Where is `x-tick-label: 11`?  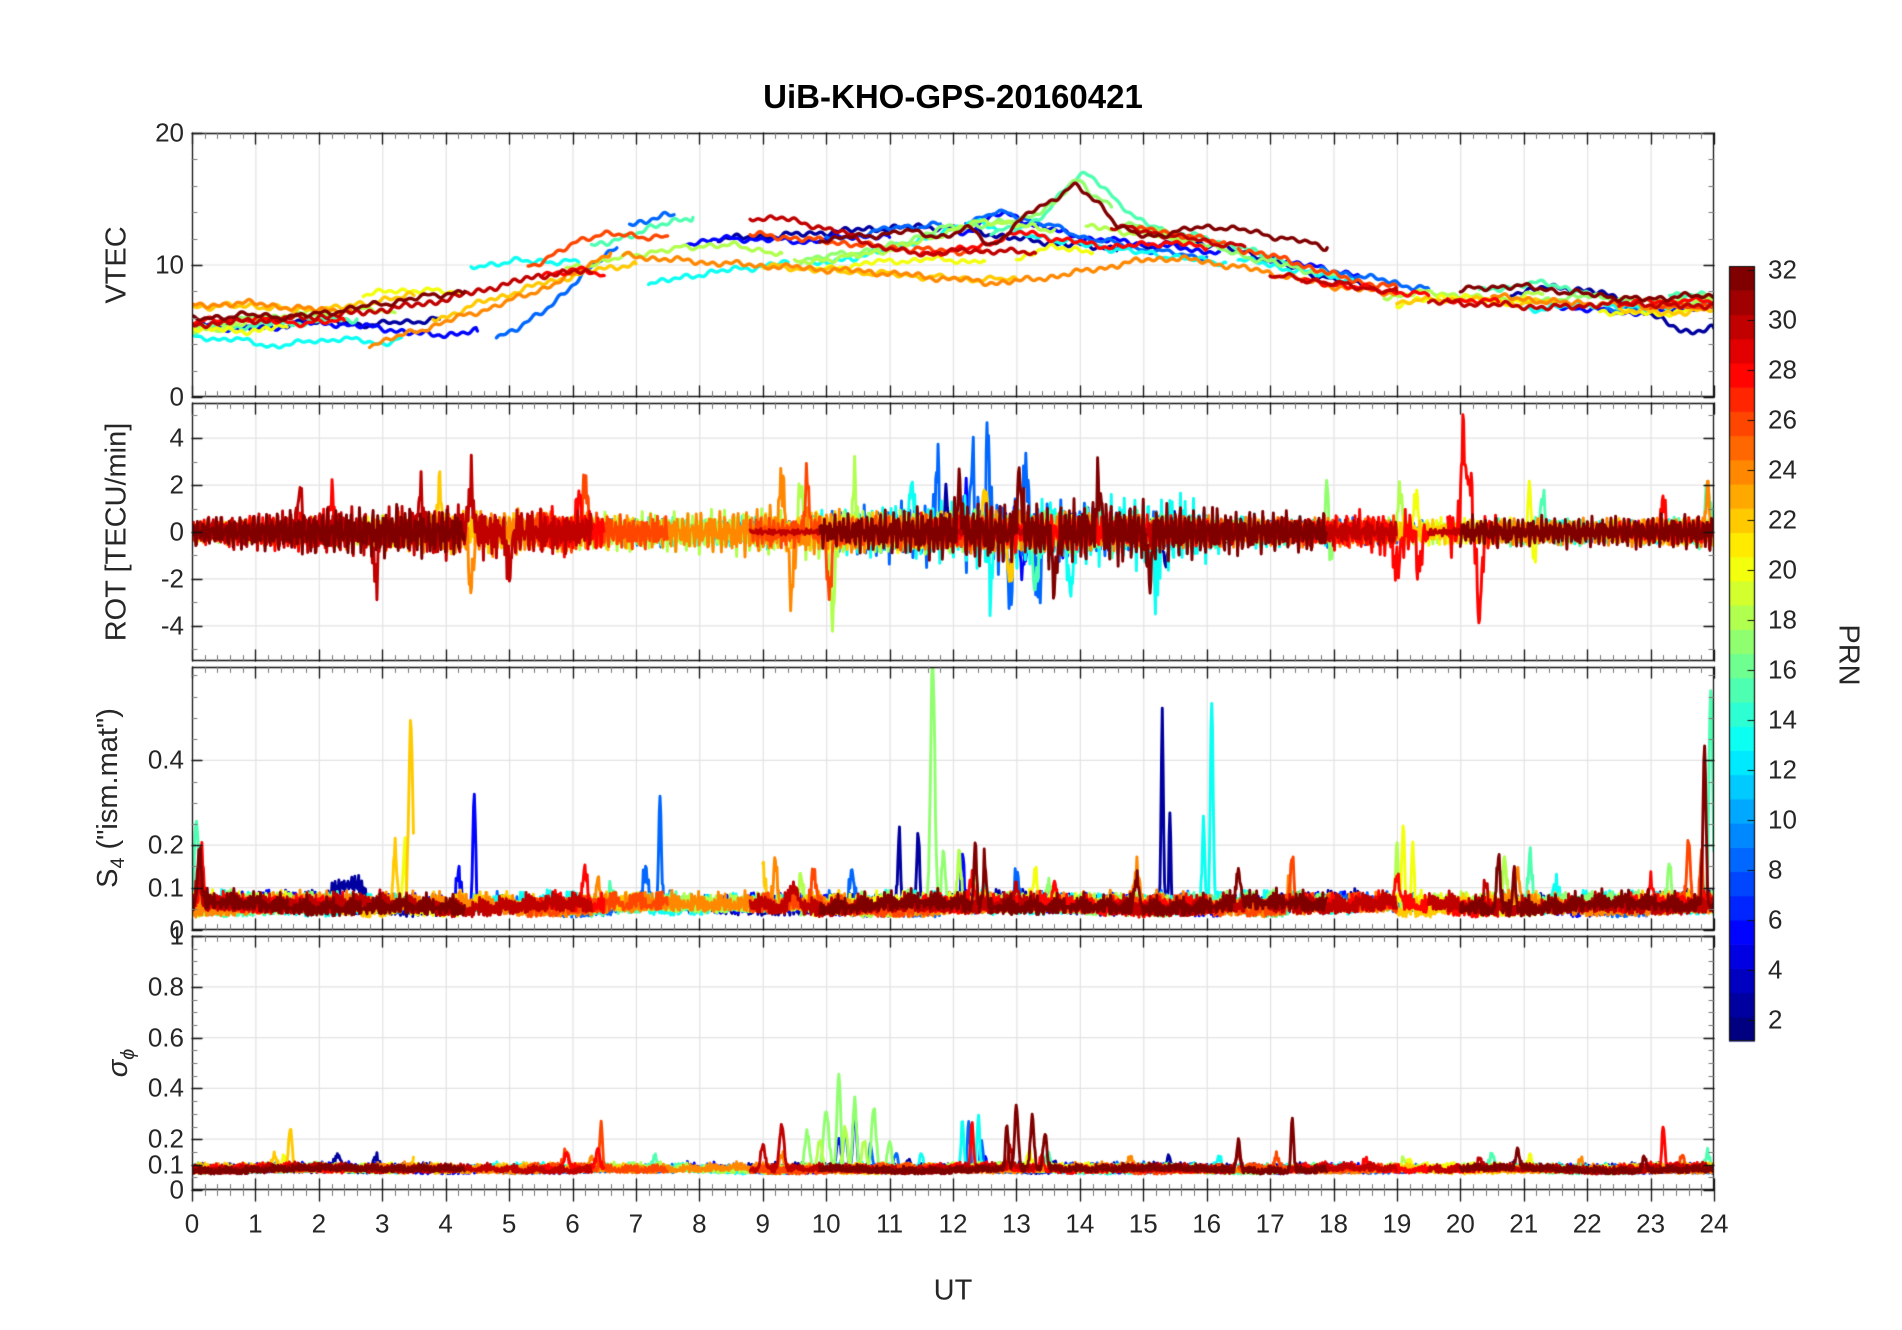 x-tick-label: 11 is located at coordinates (890, 1223).